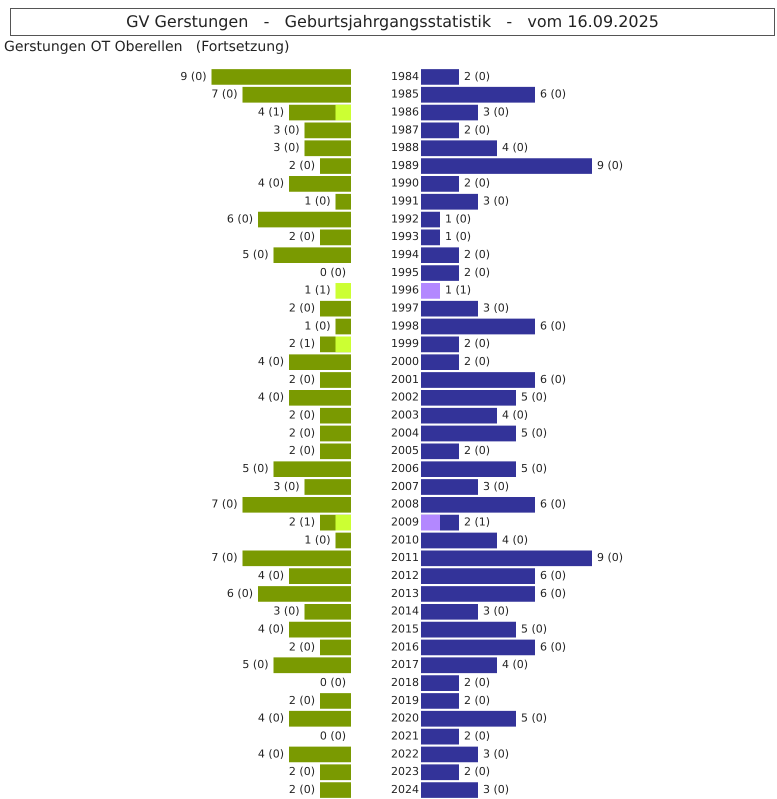  I want to click on y-tick-label: 2001, so click(405, 379).